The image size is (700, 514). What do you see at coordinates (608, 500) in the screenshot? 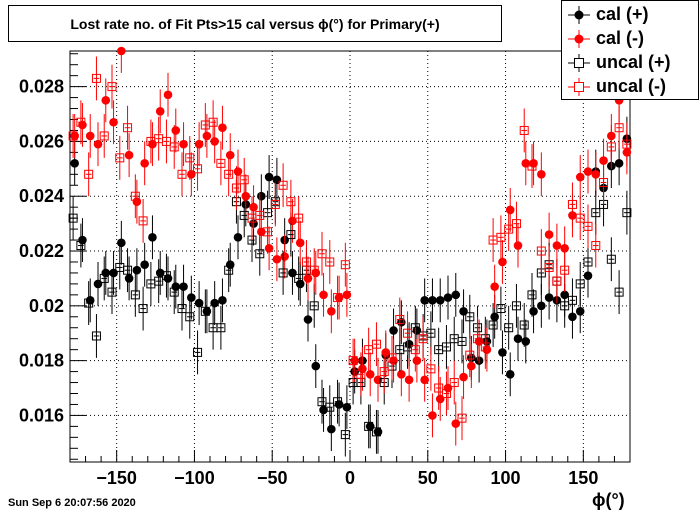
I see `x-axis-label: ϕ(°)` at bounding box center [608, 500].